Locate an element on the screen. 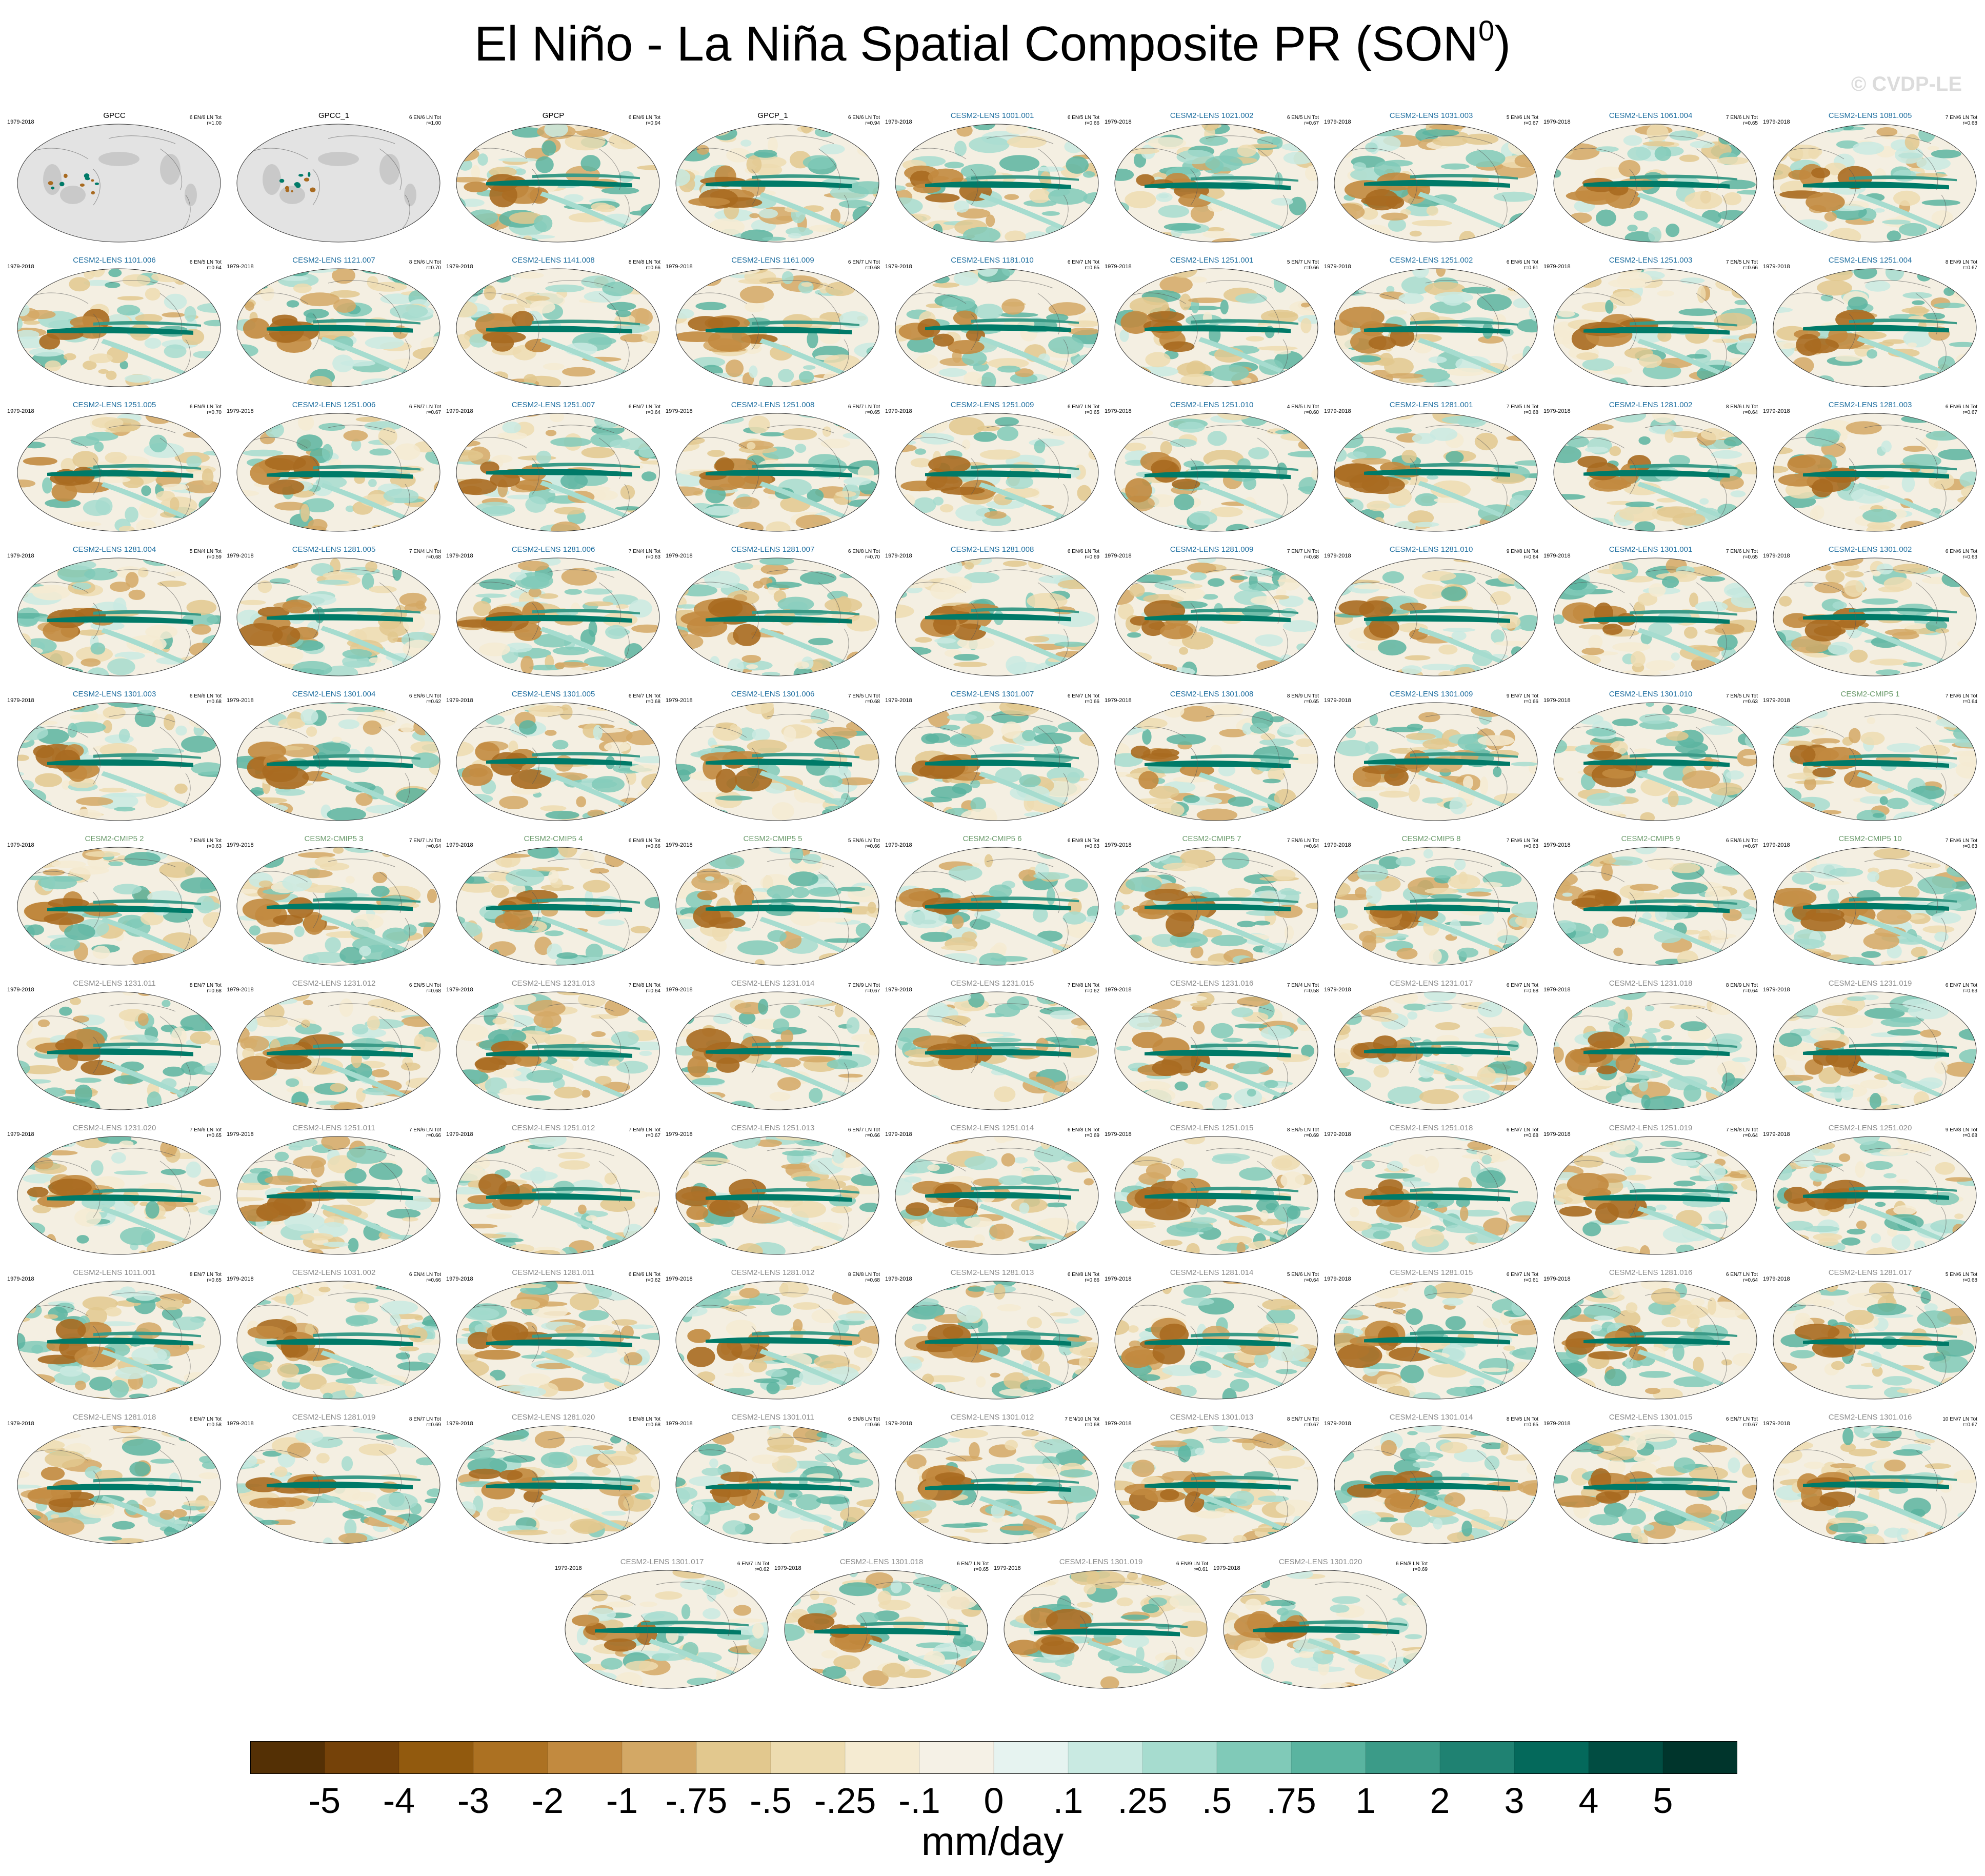 The width and height of the screenshot is (1985, 1876). panel-stats: 6 EN/7 LN Tot r=0.67 is located at coordinates (425, 409).